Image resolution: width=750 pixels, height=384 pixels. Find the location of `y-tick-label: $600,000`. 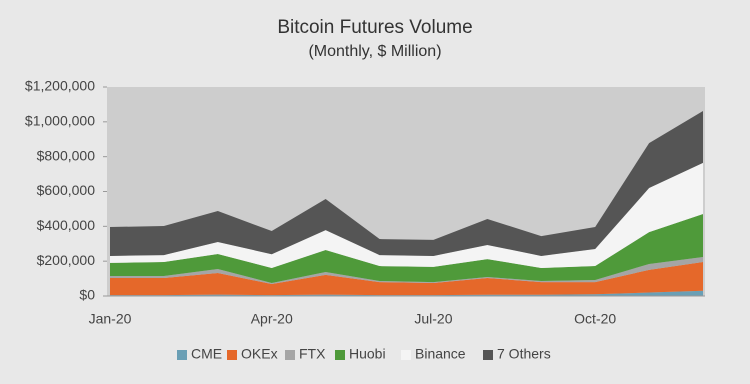

y-tick-label: $600,000 is located at coordinates (66, 190).